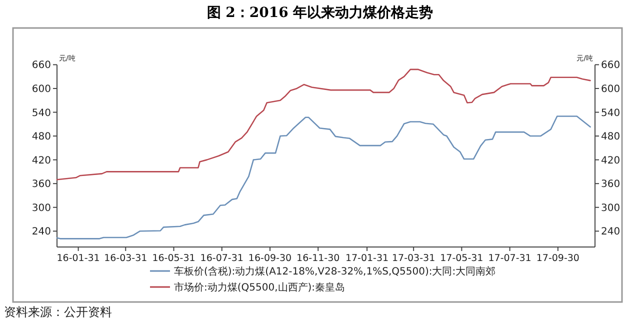  What do you see at coordinates (610, 113) in the screenshot?
I see `y2-tick-label: 540` at bounding box center [610, 113].